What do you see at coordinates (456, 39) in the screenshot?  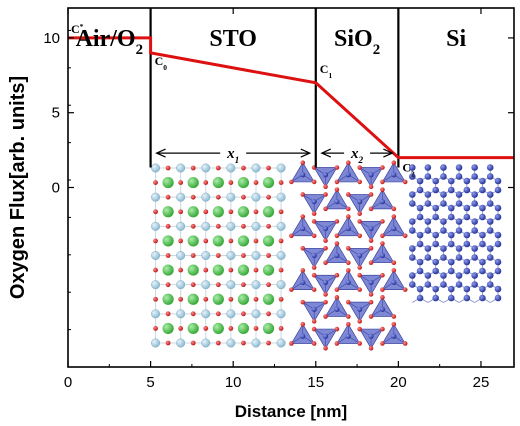 I see `region-label-si: Si` at bounding box center [456, 39].